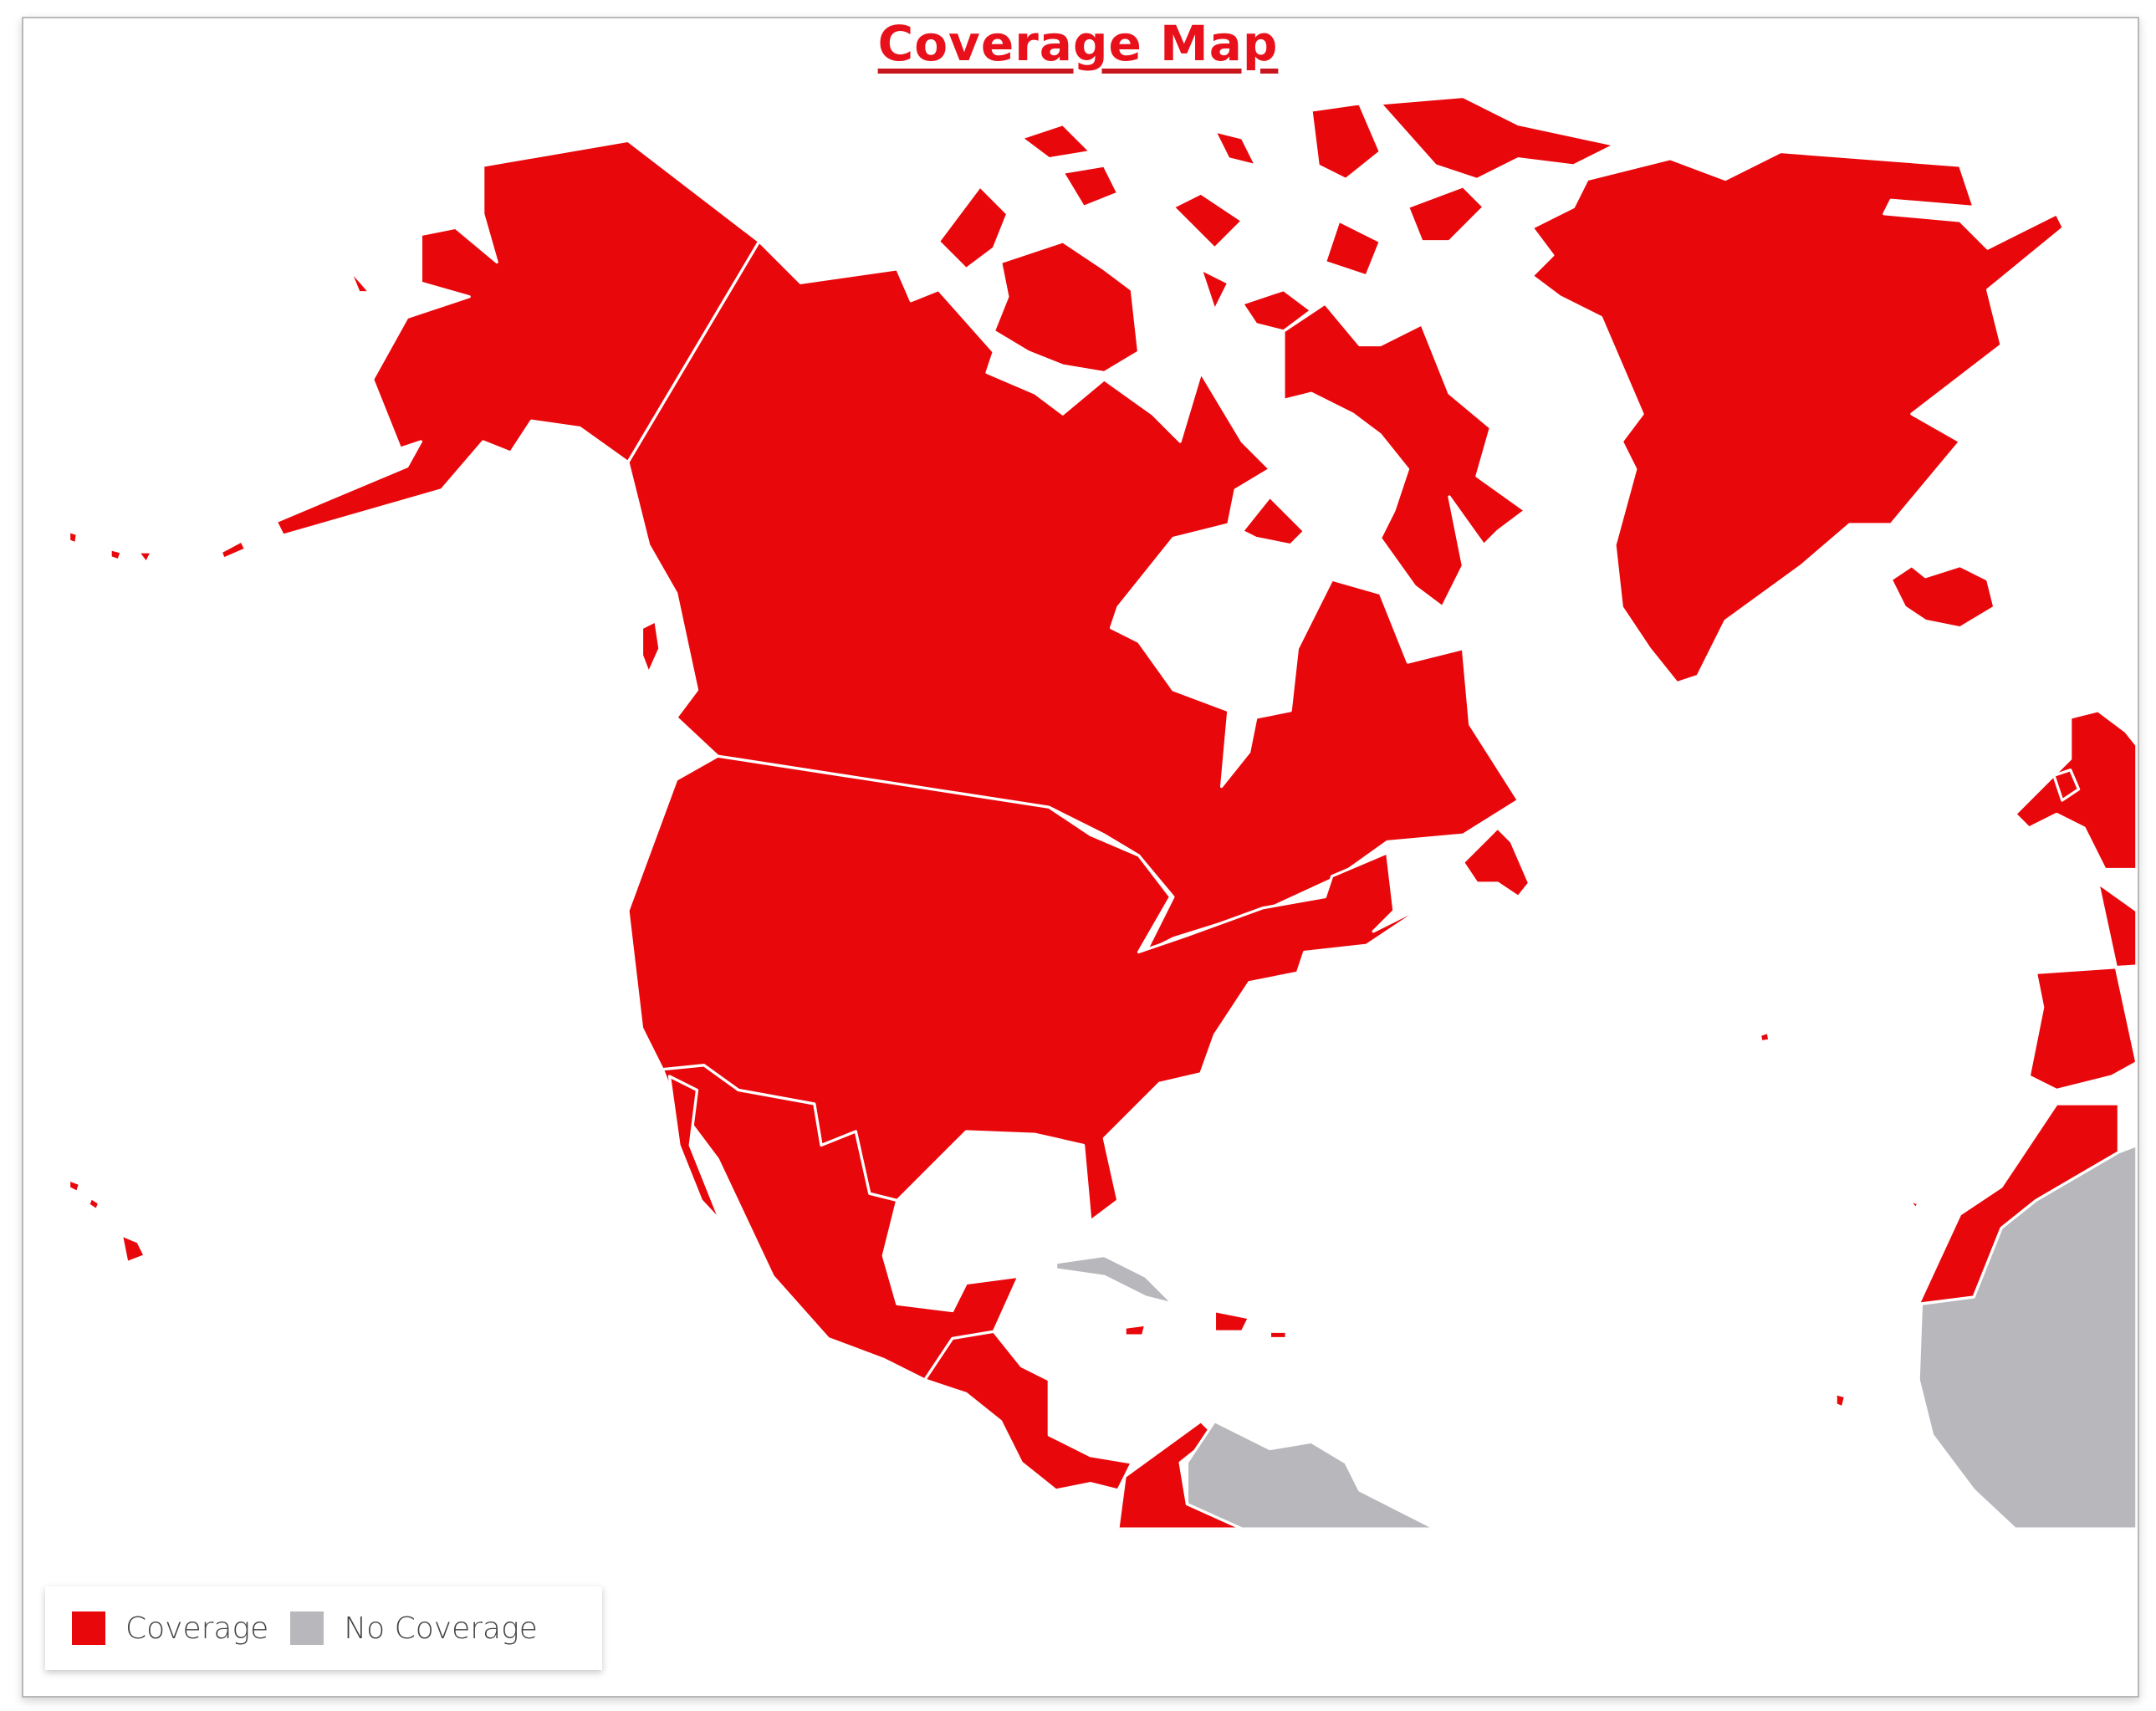  I want to click on region-southampton-island, so click(1273, 521).